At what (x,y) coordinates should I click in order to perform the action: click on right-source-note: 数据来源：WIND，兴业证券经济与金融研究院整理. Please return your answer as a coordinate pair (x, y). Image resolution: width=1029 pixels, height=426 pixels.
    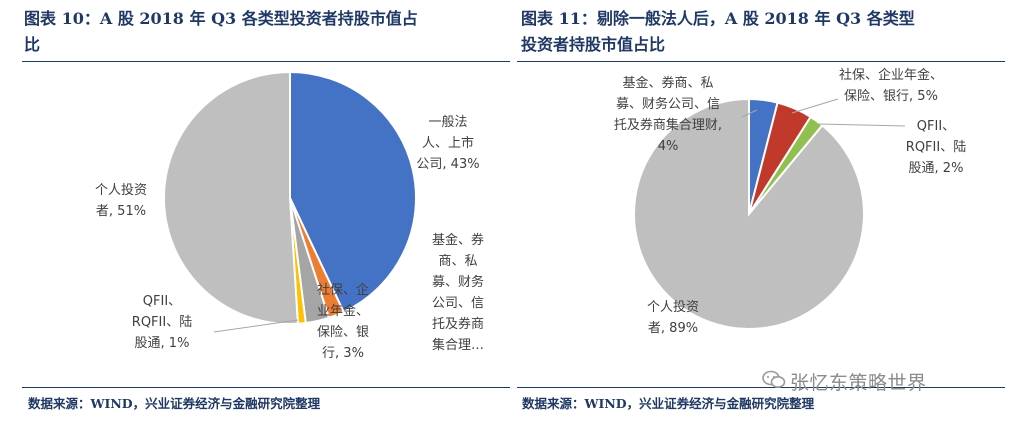
    Looking at the image, I should click on (668, 403).